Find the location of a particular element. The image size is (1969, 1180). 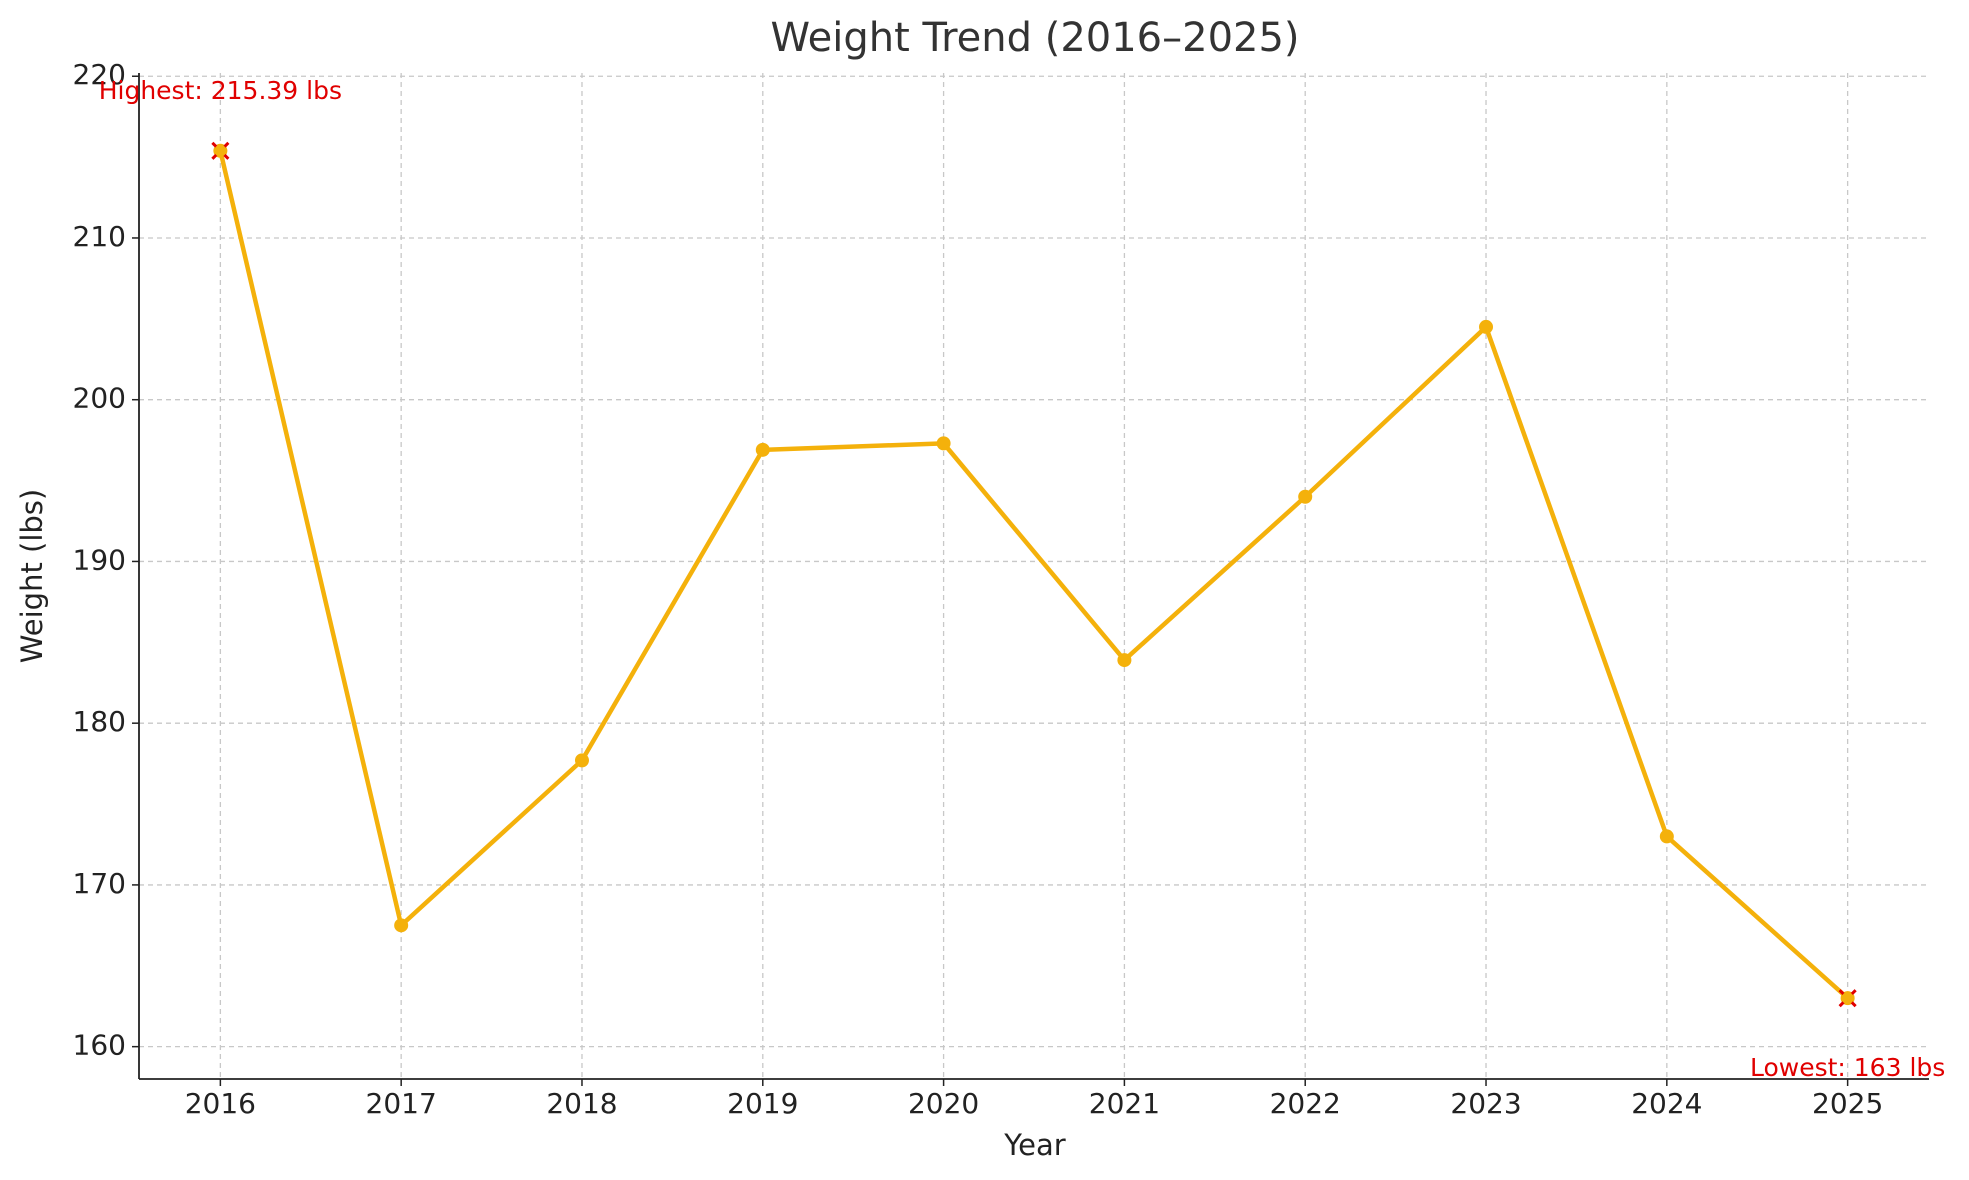

x-tick-label: 2024 is located at coordinates (1666, 1103).